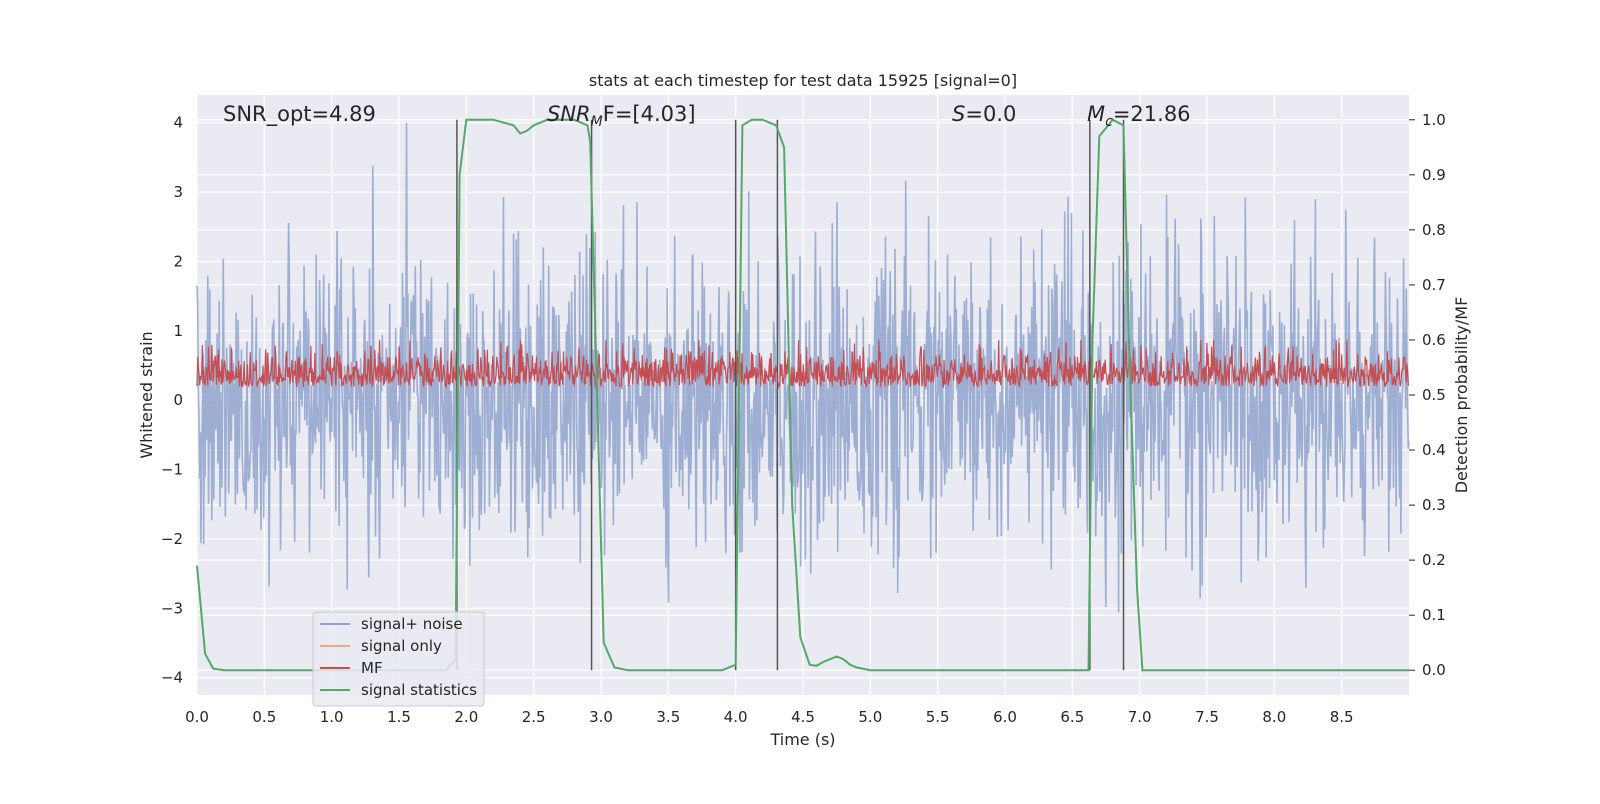 The height and width of the screenshot is (804, 1600). What do you see at coordinates (172, 608) in the screenshot?
I see `y-tick-label-left: −3` at bounding box center [172, 608].